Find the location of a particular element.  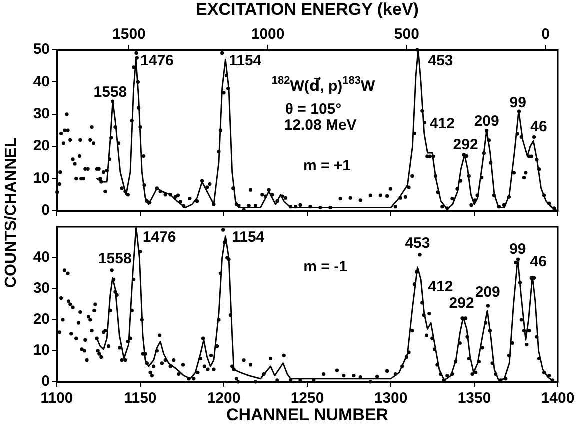

x-tick-label: 1250 is located at coordinates (307, 399).